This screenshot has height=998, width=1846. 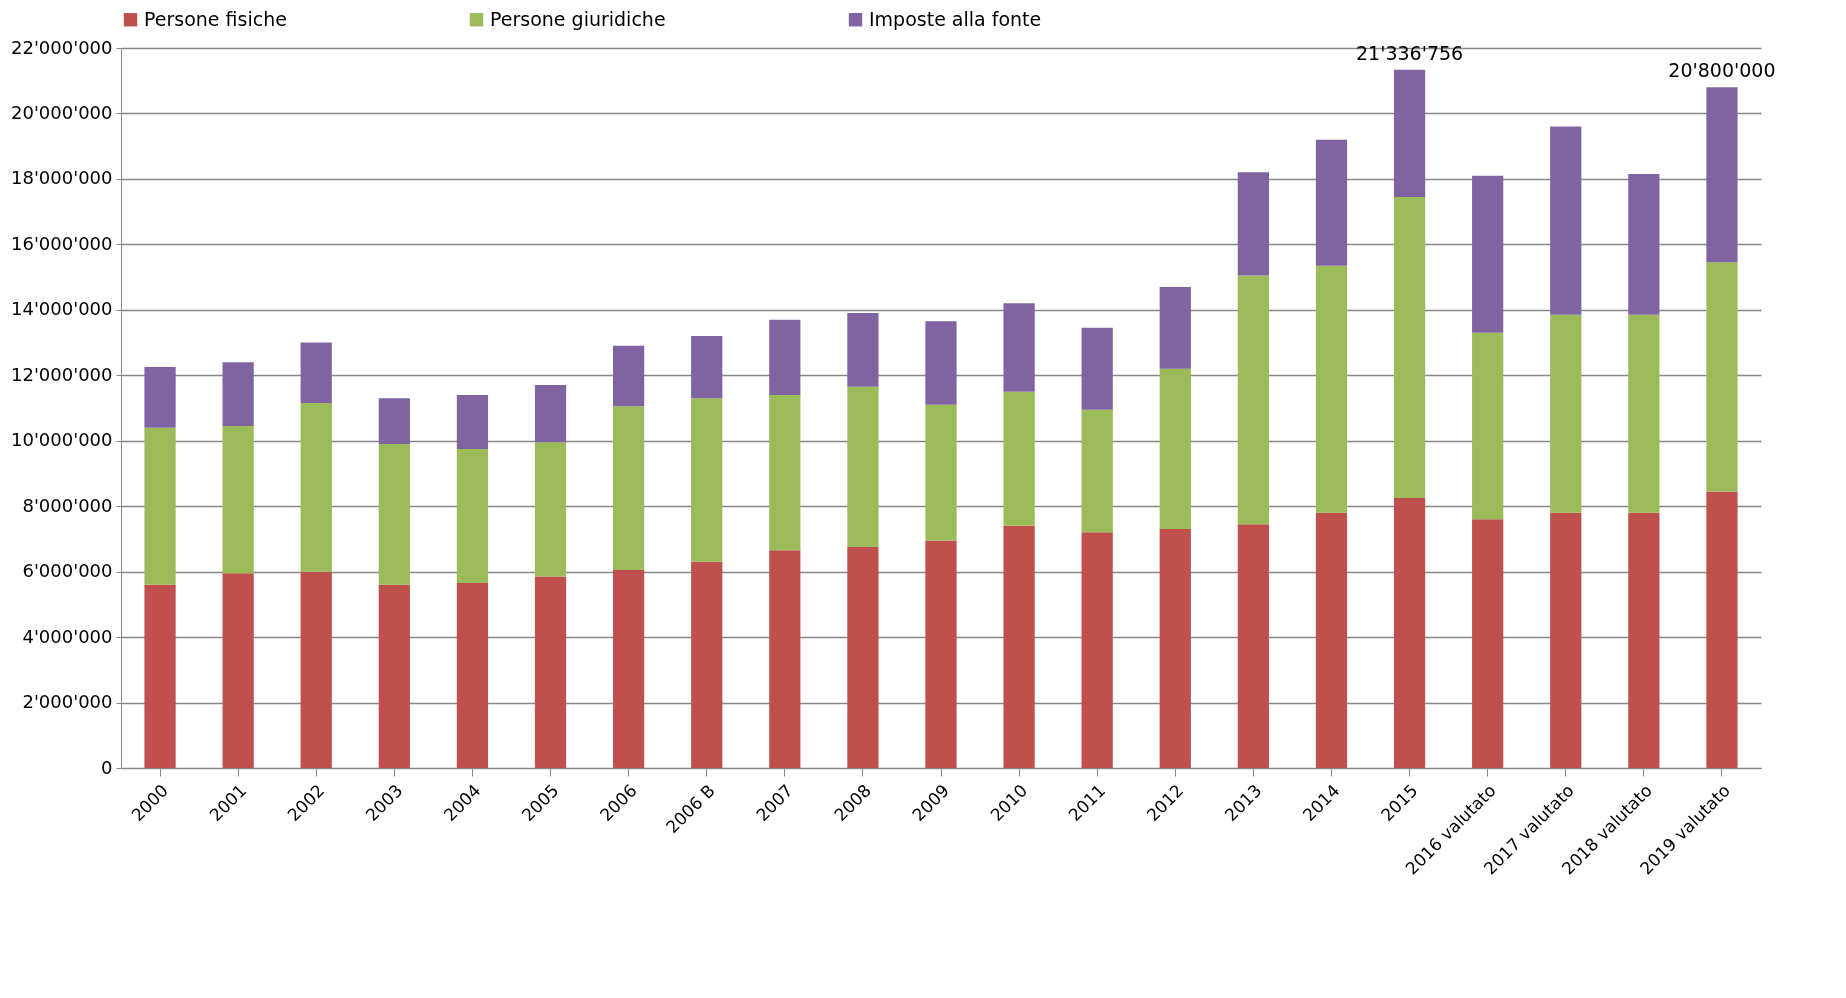 I want to click on y-tick-label: 18'000'000, so click(x=61, y=178).